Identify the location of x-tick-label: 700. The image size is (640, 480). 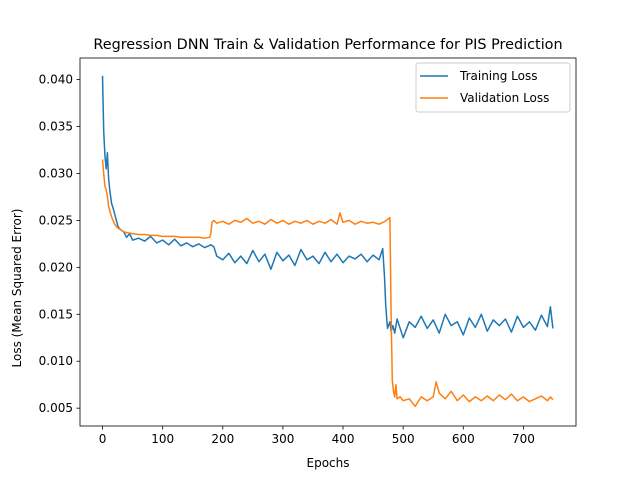
(523, 439).